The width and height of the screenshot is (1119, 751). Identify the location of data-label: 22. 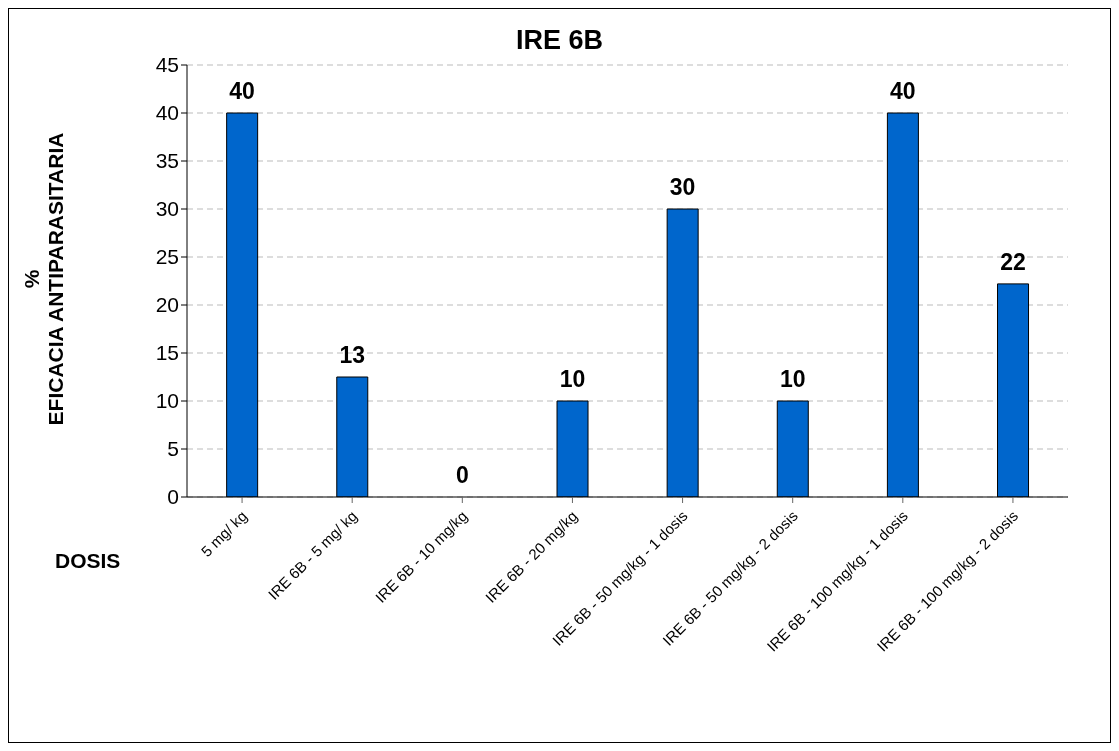
(1013, 261).